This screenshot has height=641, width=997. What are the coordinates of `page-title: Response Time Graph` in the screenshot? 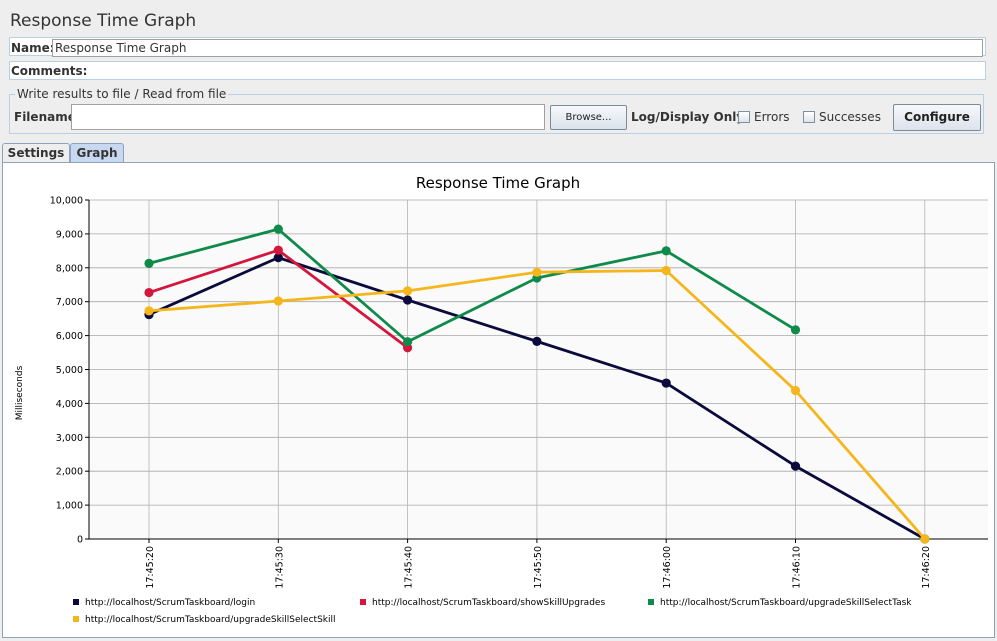 It's located at (103, 21).